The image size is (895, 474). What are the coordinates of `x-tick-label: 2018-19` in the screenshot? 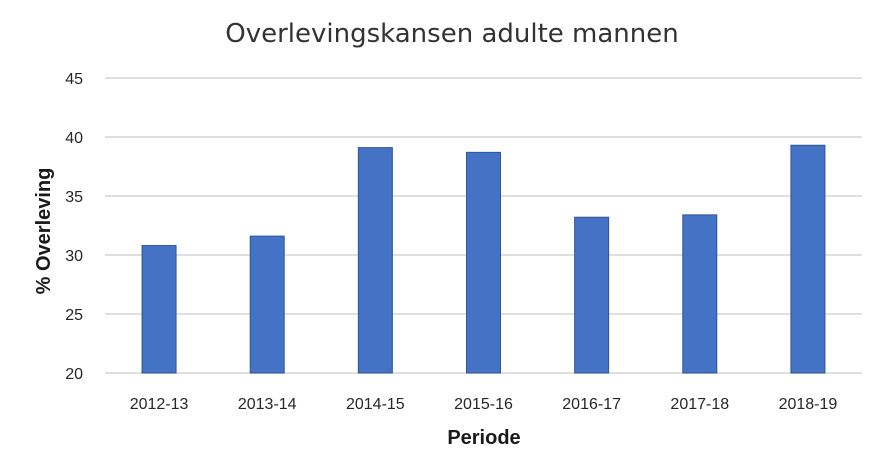 It's located at (808, 404).